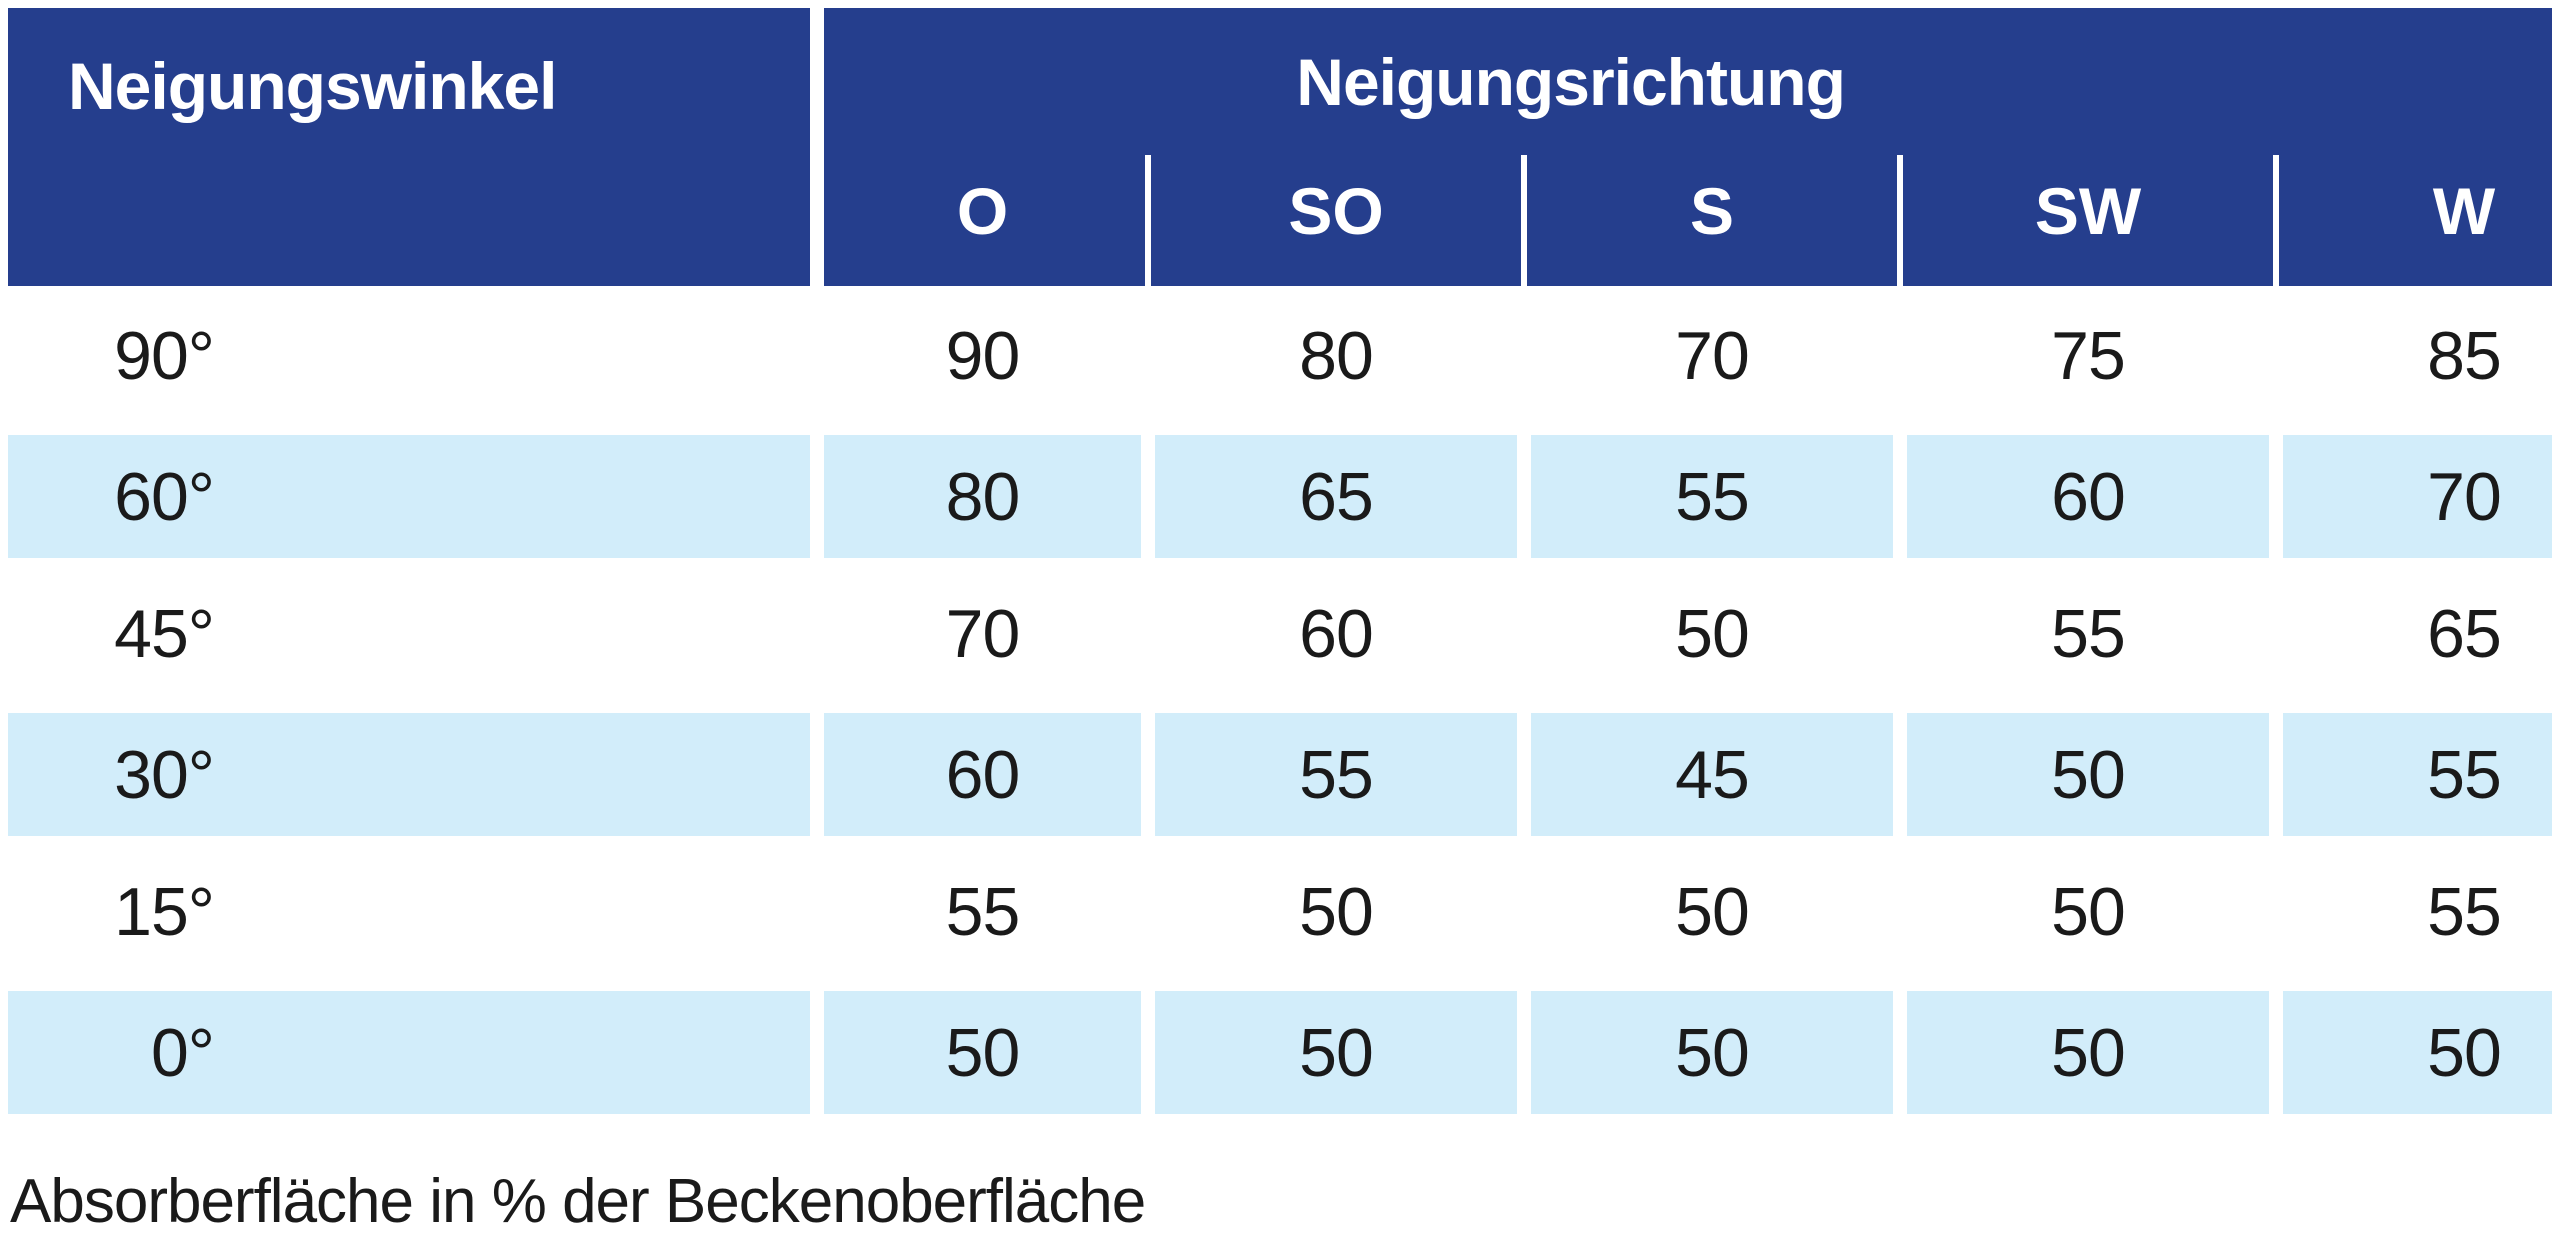 The image size is (2560, 1253). I want to click on value-cell: 90, so click(983, 355).